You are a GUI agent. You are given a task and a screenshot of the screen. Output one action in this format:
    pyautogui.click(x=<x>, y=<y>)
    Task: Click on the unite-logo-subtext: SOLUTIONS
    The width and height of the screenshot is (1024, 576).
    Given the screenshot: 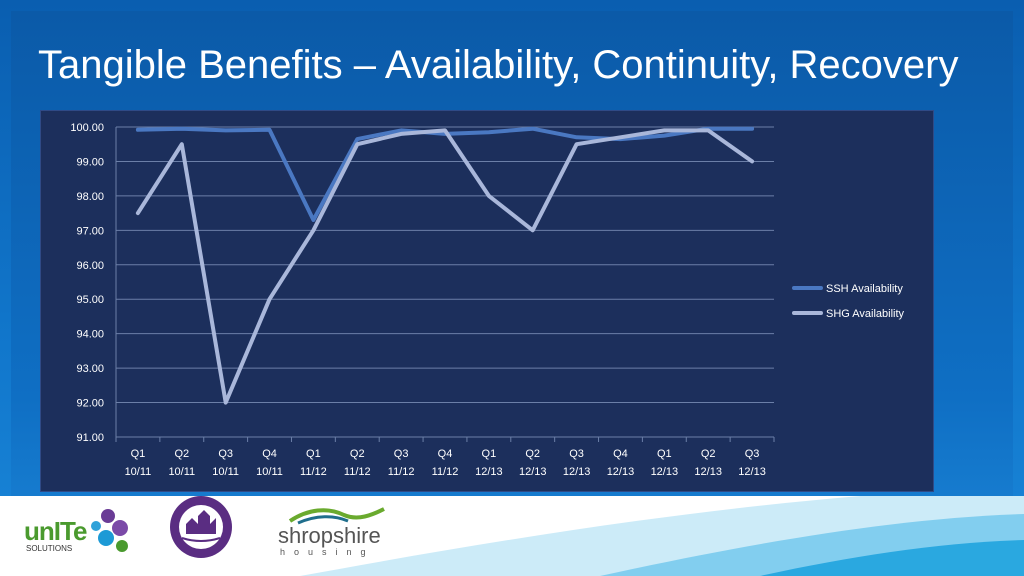 What is the action you would take?
    pyautogui.click(x=49, y=548)
    